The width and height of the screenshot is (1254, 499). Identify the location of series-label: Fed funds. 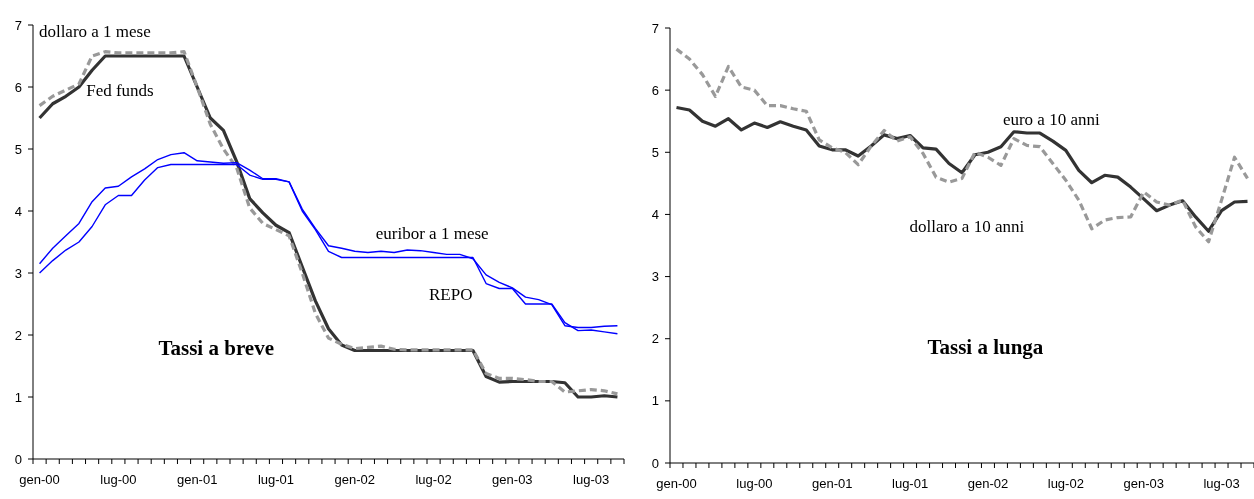
(120, 91).